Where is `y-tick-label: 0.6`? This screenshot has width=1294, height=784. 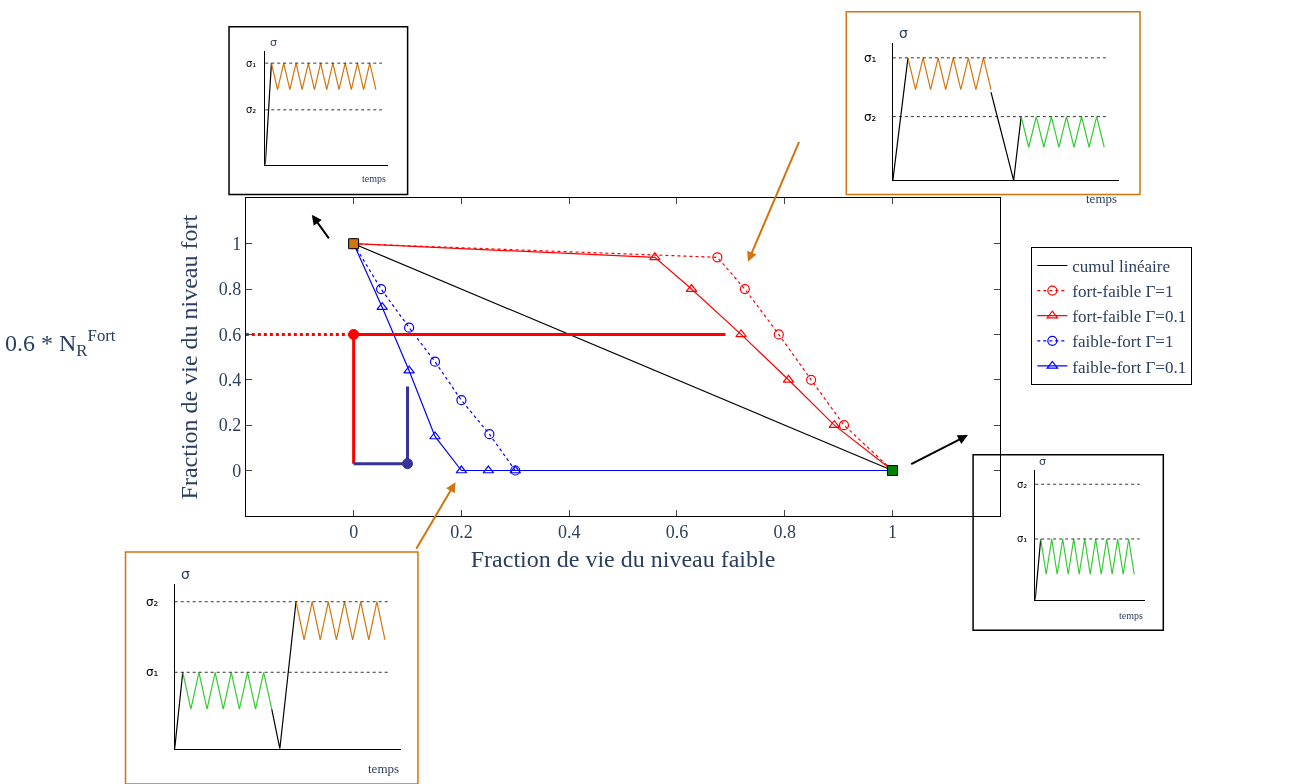 y-tick-label: 0.6 is located at coordinates (230, 334).